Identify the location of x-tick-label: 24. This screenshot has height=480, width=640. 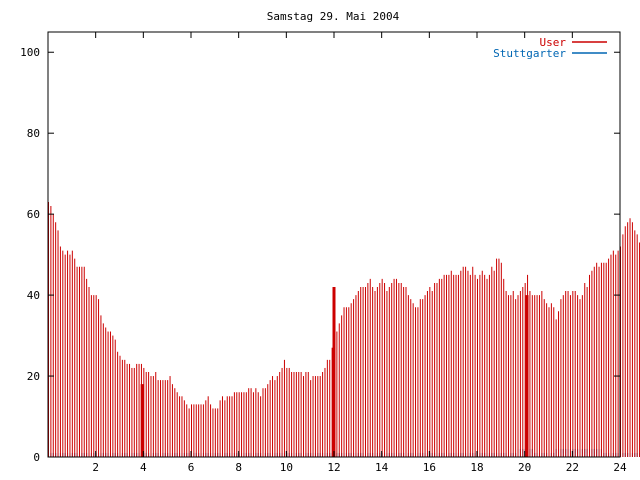
(620, 467).